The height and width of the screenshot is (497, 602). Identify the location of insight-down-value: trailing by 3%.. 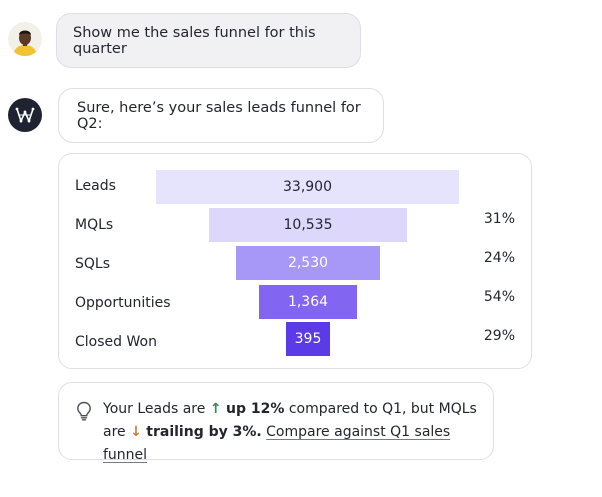
(204, 432).